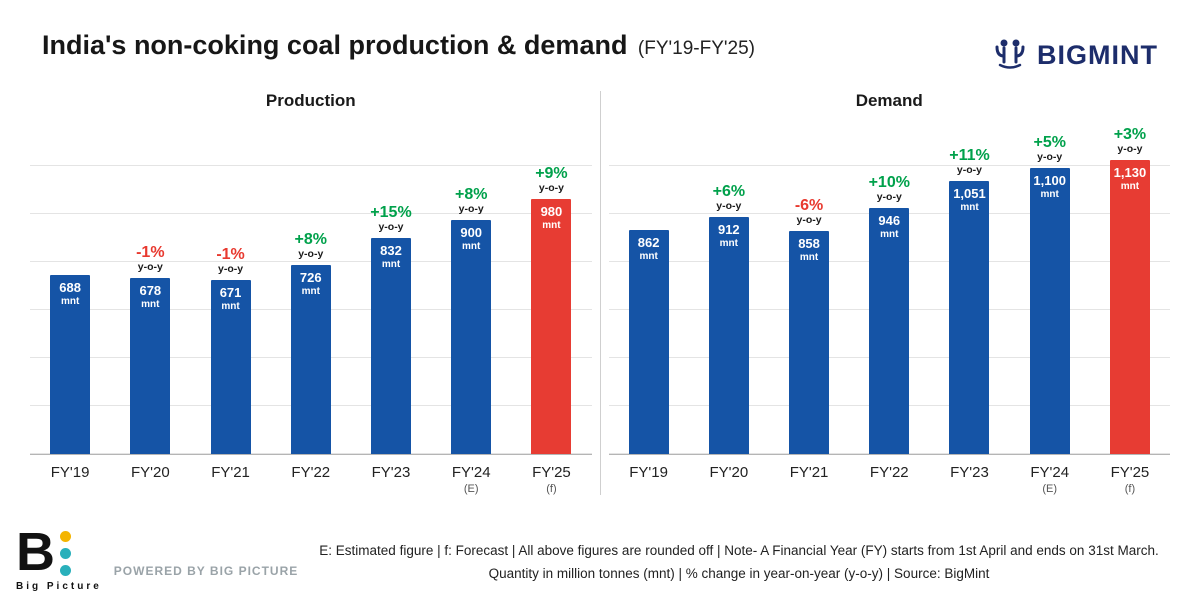 Image resolution: width=1200 pixels, height=600 pixels. I want to click on bar: 858 mnt, so click(809, 342).